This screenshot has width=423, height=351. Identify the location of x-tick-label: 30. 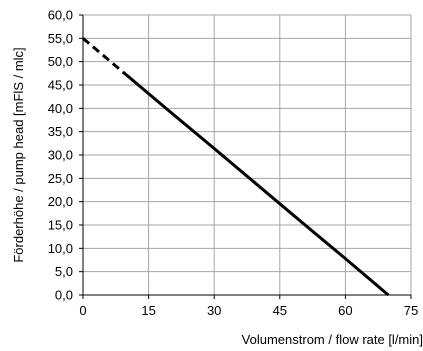
(214, 310).